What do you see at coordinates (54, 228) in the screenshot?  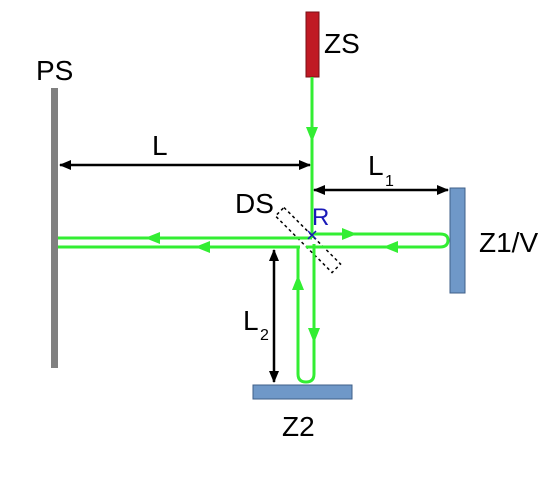 I see `screen-ps` at bounding box center [54, 228].